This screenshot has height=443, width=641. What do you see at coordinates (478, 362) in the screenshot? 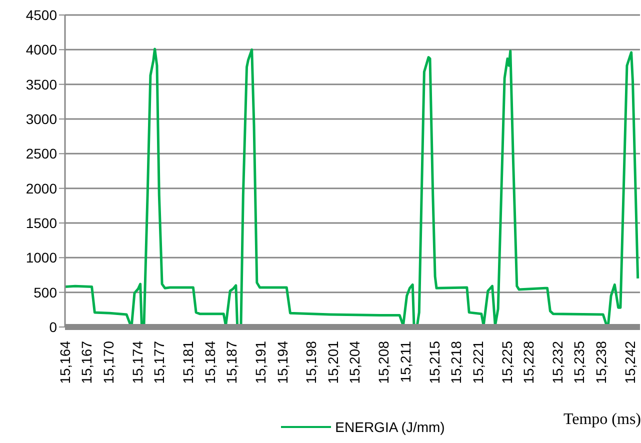
I see `x-tick-label: 15,221` at bounding box center [478, 362].